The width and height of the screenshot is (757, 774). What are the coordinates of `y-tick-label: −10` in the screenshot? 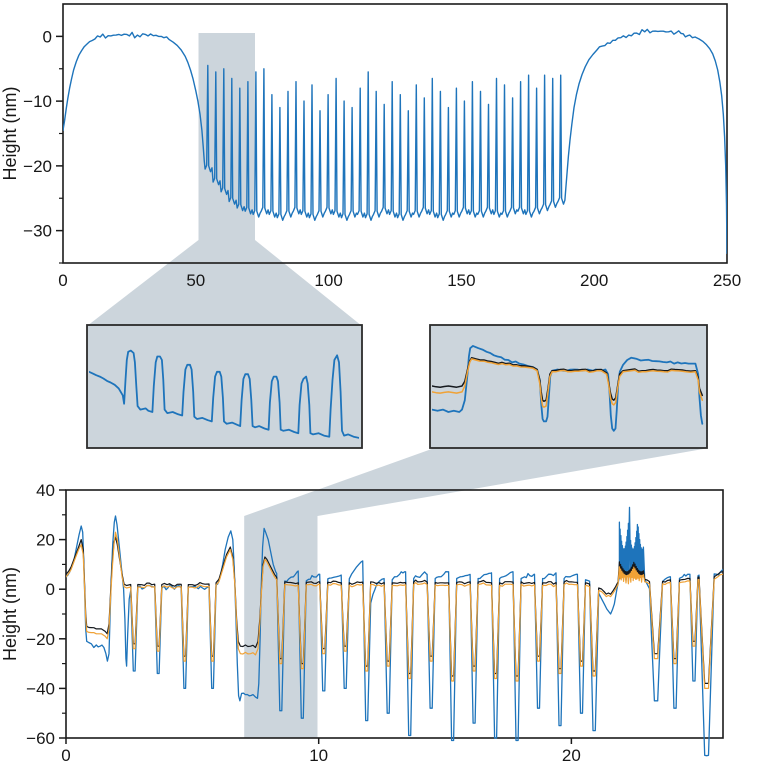 It's located at (37, 101).